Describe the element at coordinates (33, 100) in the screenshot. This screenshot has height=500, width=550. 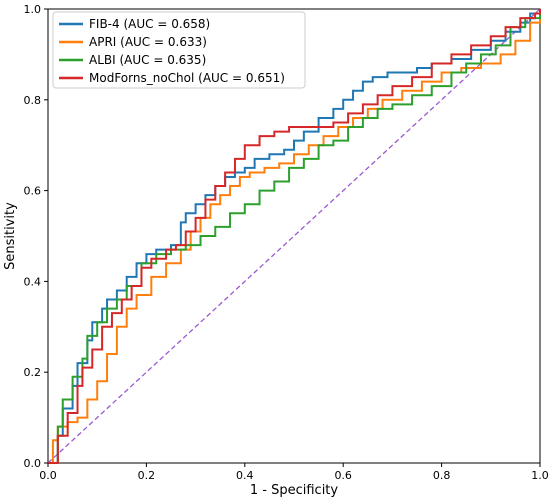
I see `y-tick-label: 0.8` at that location.